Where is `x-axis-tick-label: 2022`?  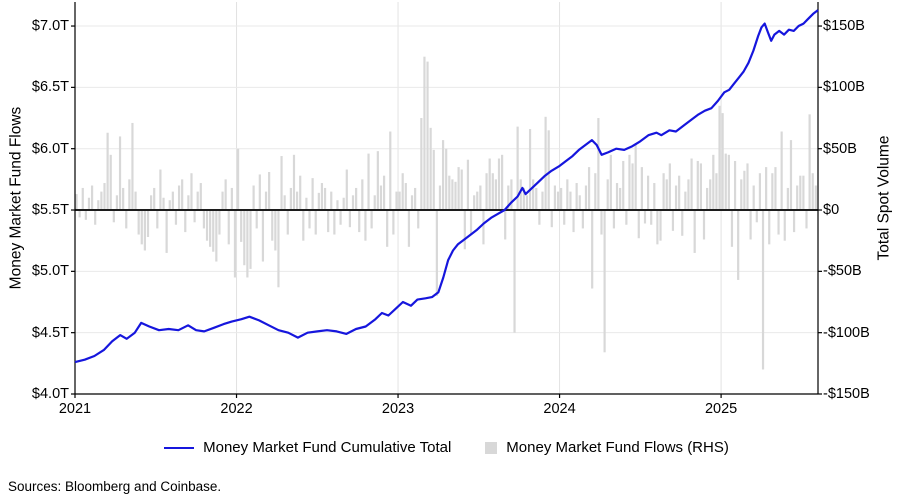 x-axis-tick-label: 2022 is located at coordinates (236, 409).